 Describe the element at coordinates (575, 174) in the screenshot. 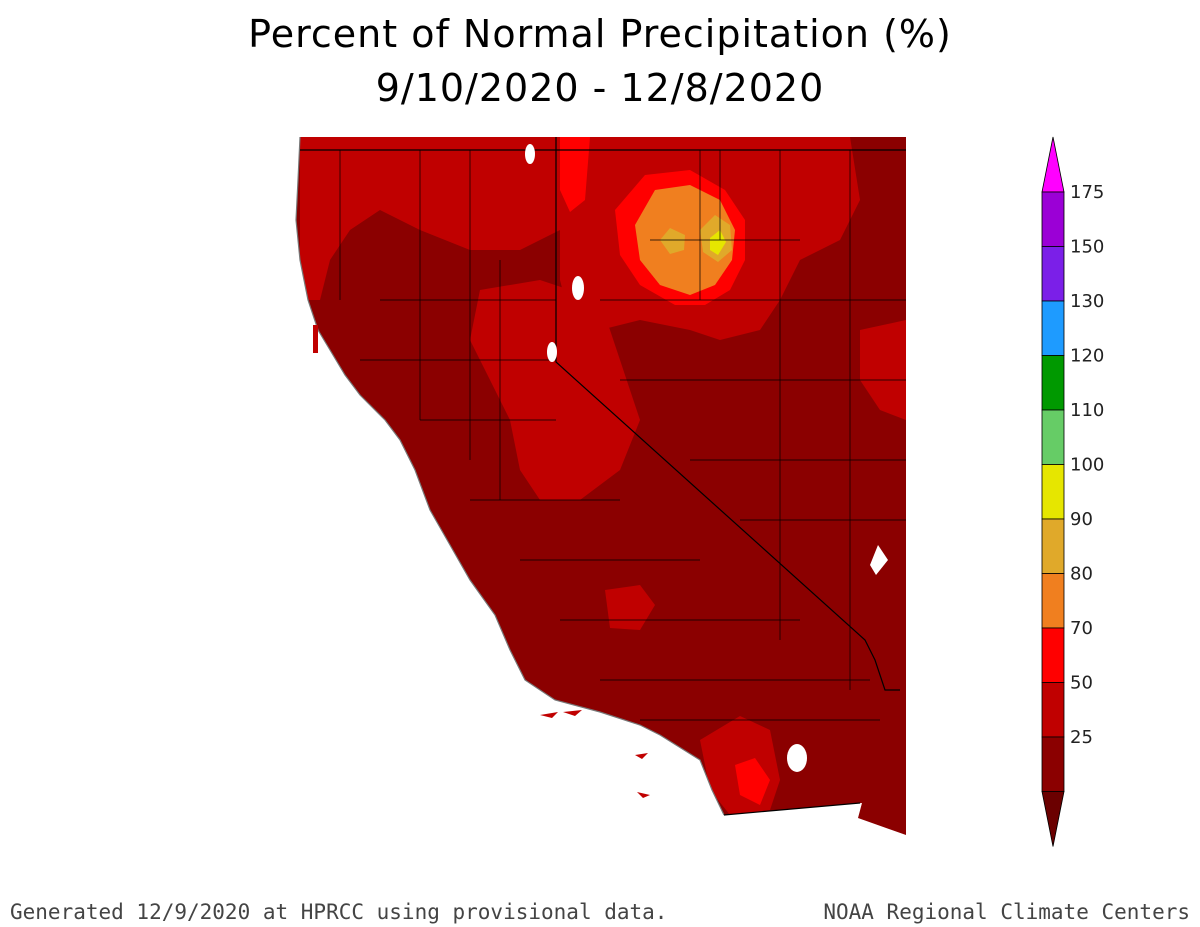

I see `band-70-80-north` at that location.